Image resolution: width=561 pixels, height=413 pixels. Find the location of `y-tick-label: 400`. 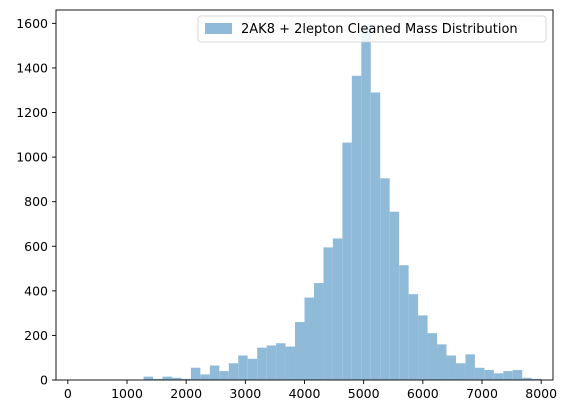

y-tick-label: 400 is located at coordinates (36, 290).